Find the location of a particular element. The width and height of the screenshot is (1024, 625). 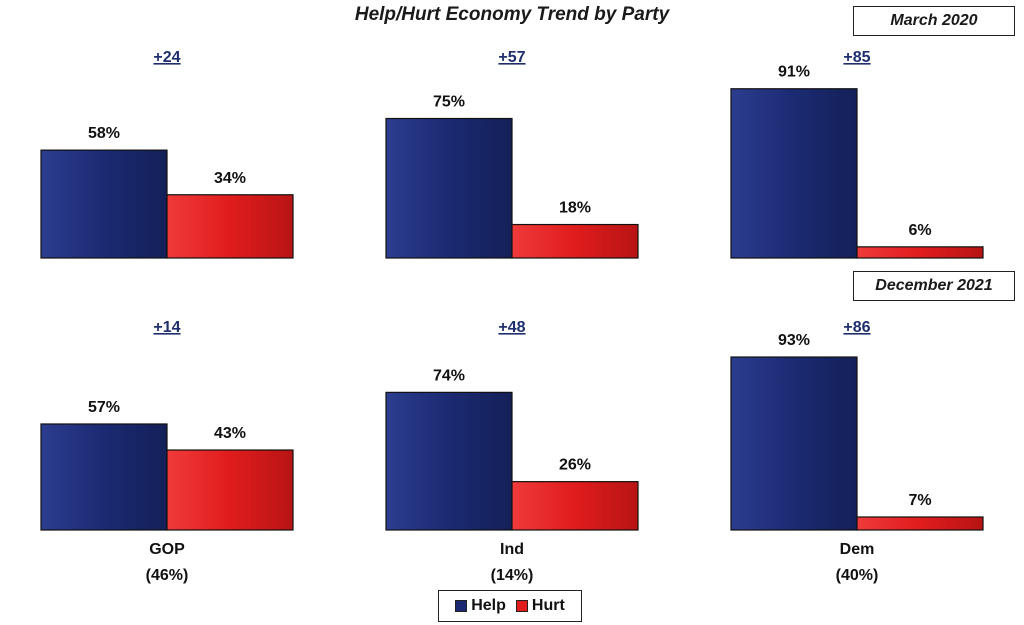

legend-entry-help: Help is located at coordinates (480, 606).